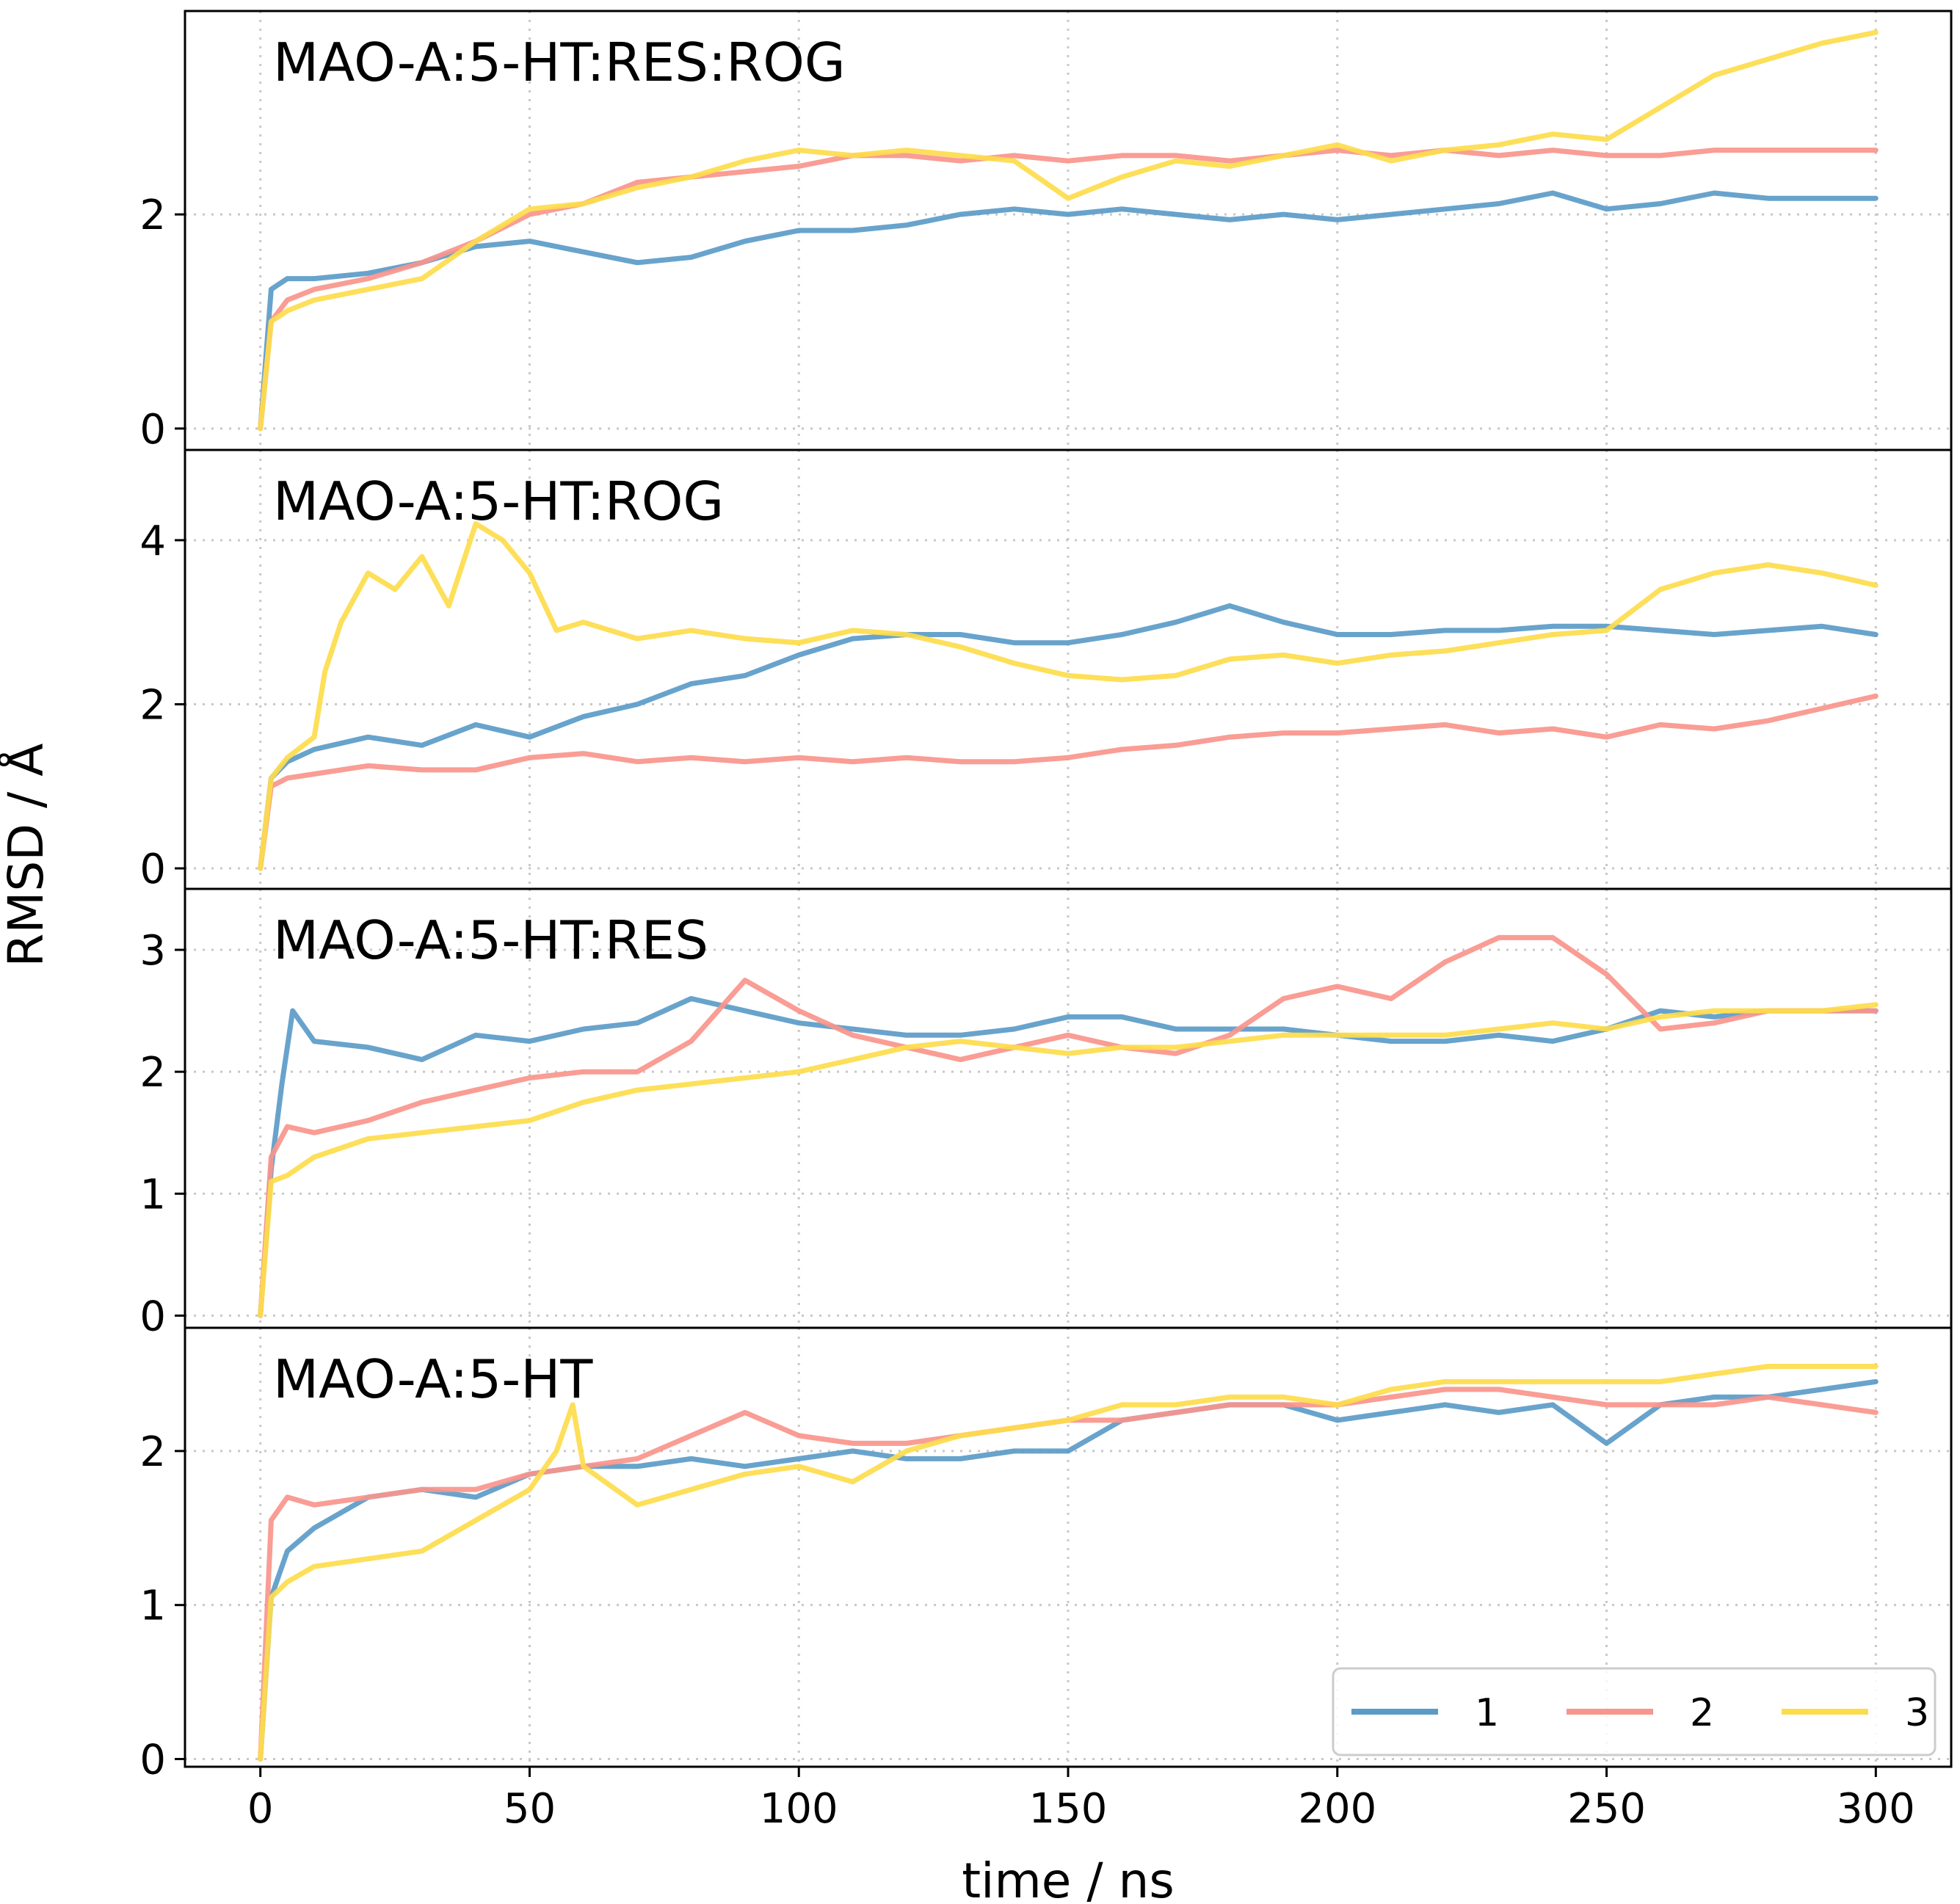 The height and width of the screenshot is (1904, 1960). I want to click on panel-title: MAO-A:5-HT:ROG, so click(498, 501).